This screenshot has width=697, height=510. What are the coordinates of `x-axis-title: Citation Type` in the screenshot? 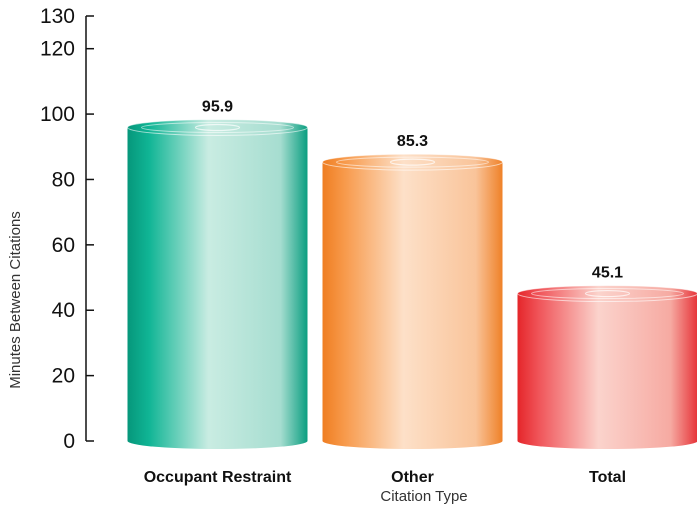 It's located at (423, 496).